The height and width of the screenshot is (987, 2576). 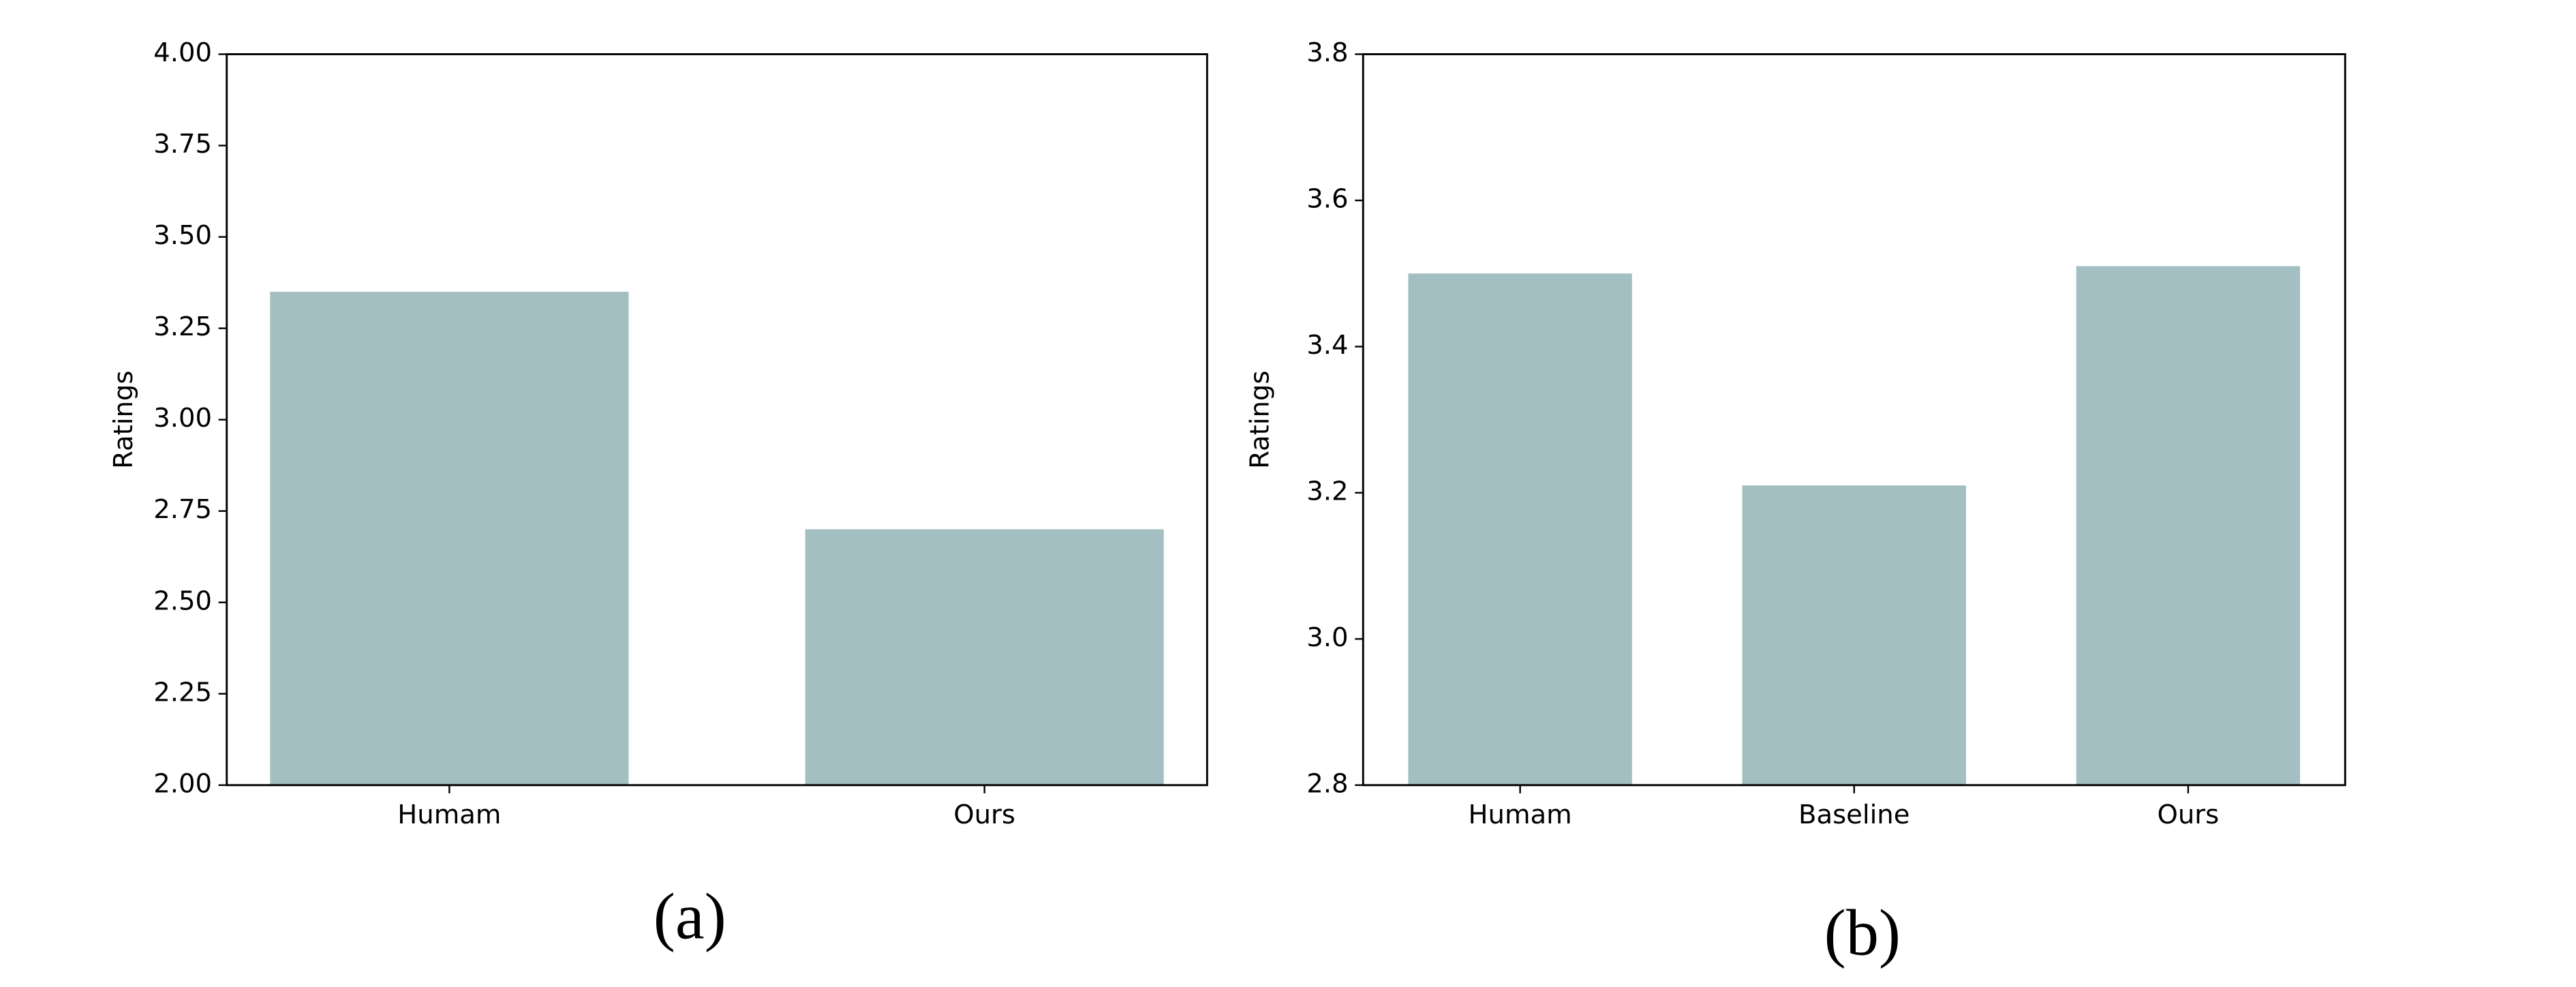 I want to click on caption: (a), so click(x=690, y=916).